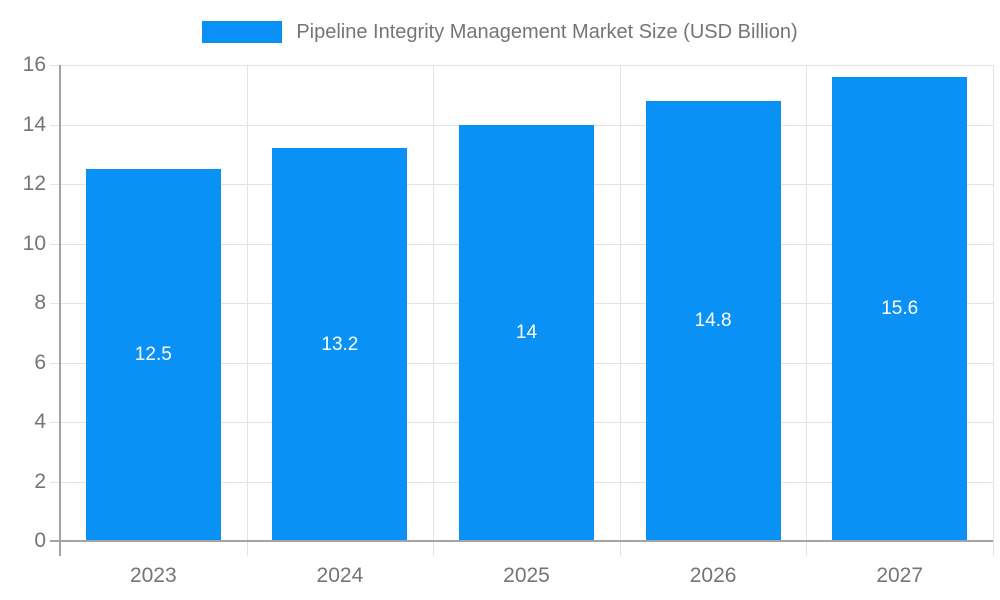 This screenshot has width=1000, height=600. I want to click on y-axis-tick-label: 16, so click(34, 64).